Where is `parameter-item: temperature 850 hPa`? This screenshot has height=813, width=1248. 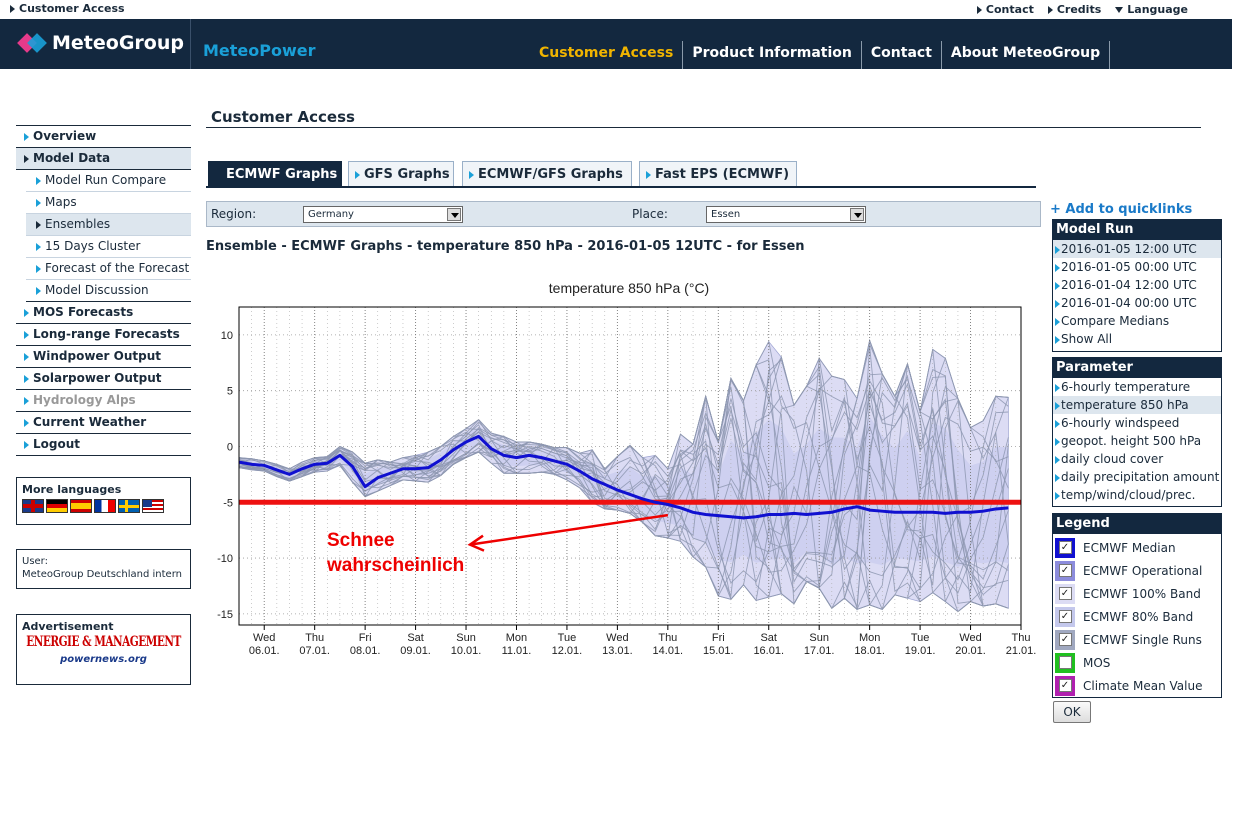 parameter-item: temperature 850 hPa is located at coordinates (1137, 405).